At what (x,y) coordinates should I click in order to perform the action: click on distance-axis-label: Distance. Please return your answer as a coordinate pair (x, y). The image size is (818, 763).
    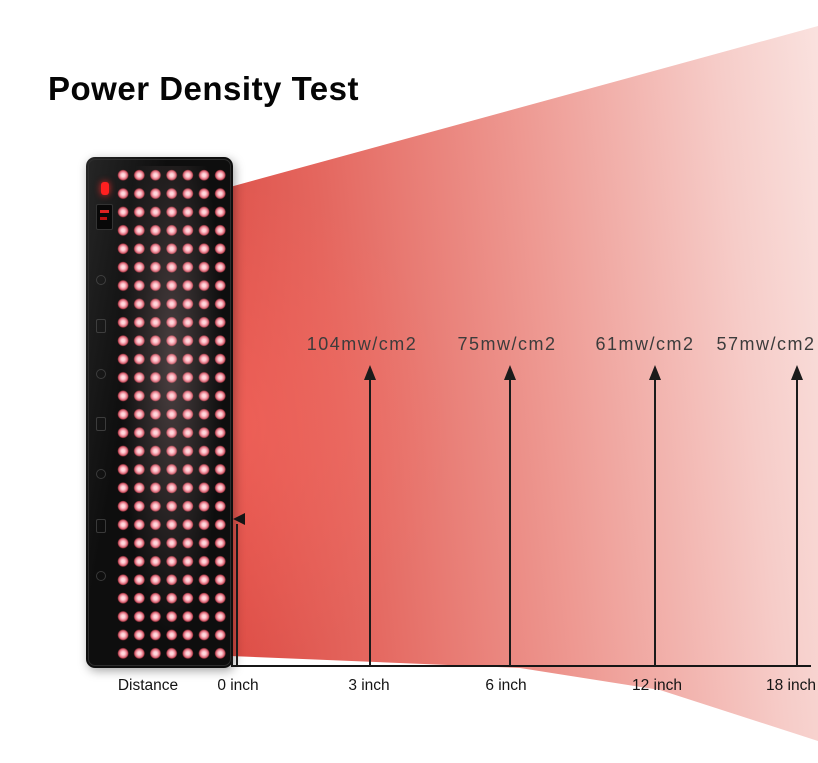
    Looking at the image, I should click on (148, 685).